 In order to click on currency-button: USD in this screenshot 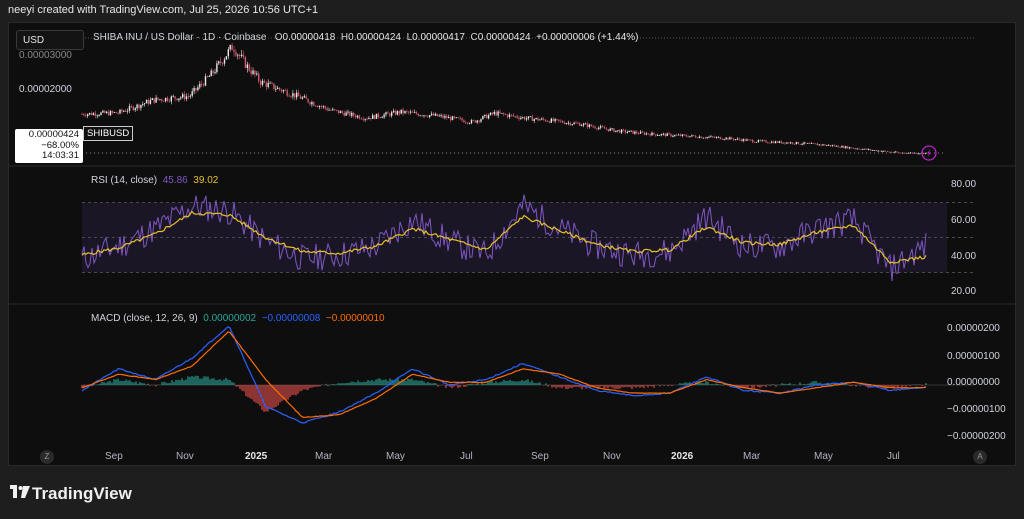, I will do `click(50, 40)`.